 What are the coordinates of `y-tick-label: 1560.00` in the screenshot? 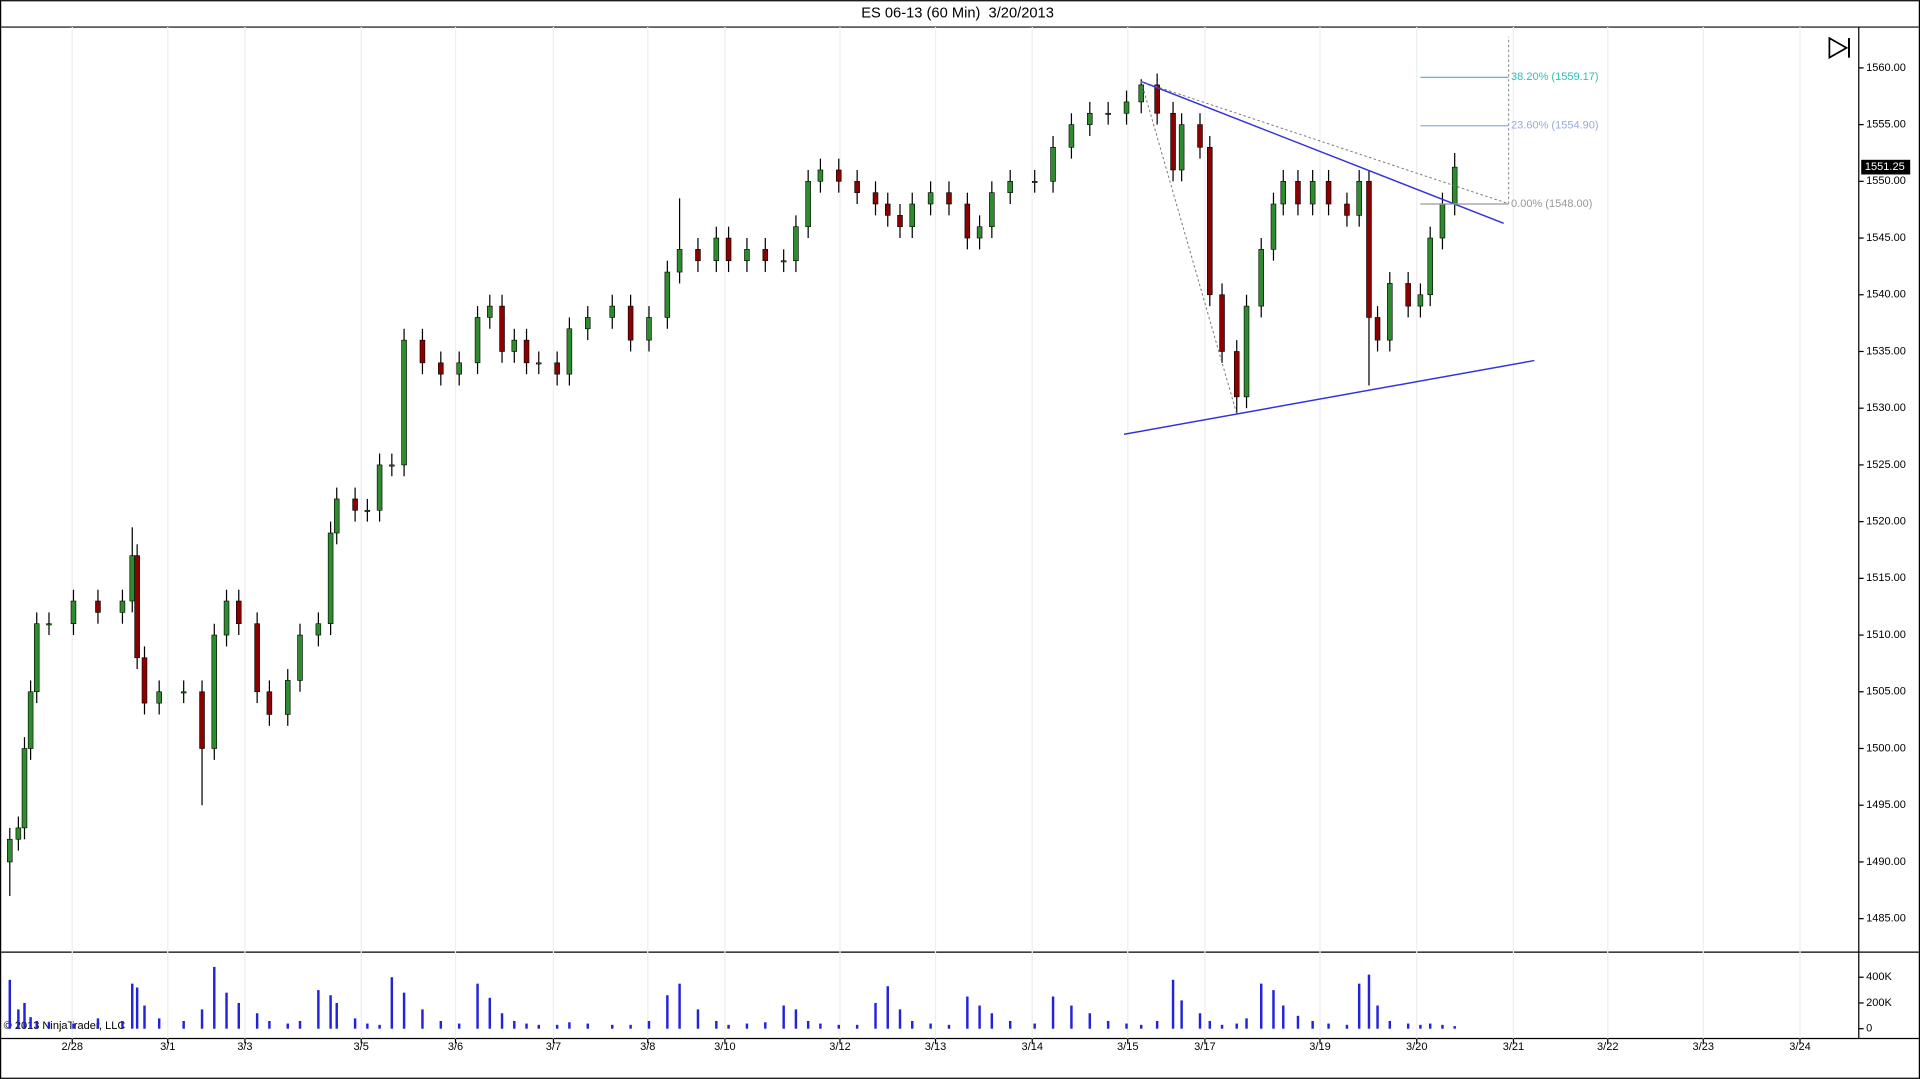 It's located at (1886, 68).